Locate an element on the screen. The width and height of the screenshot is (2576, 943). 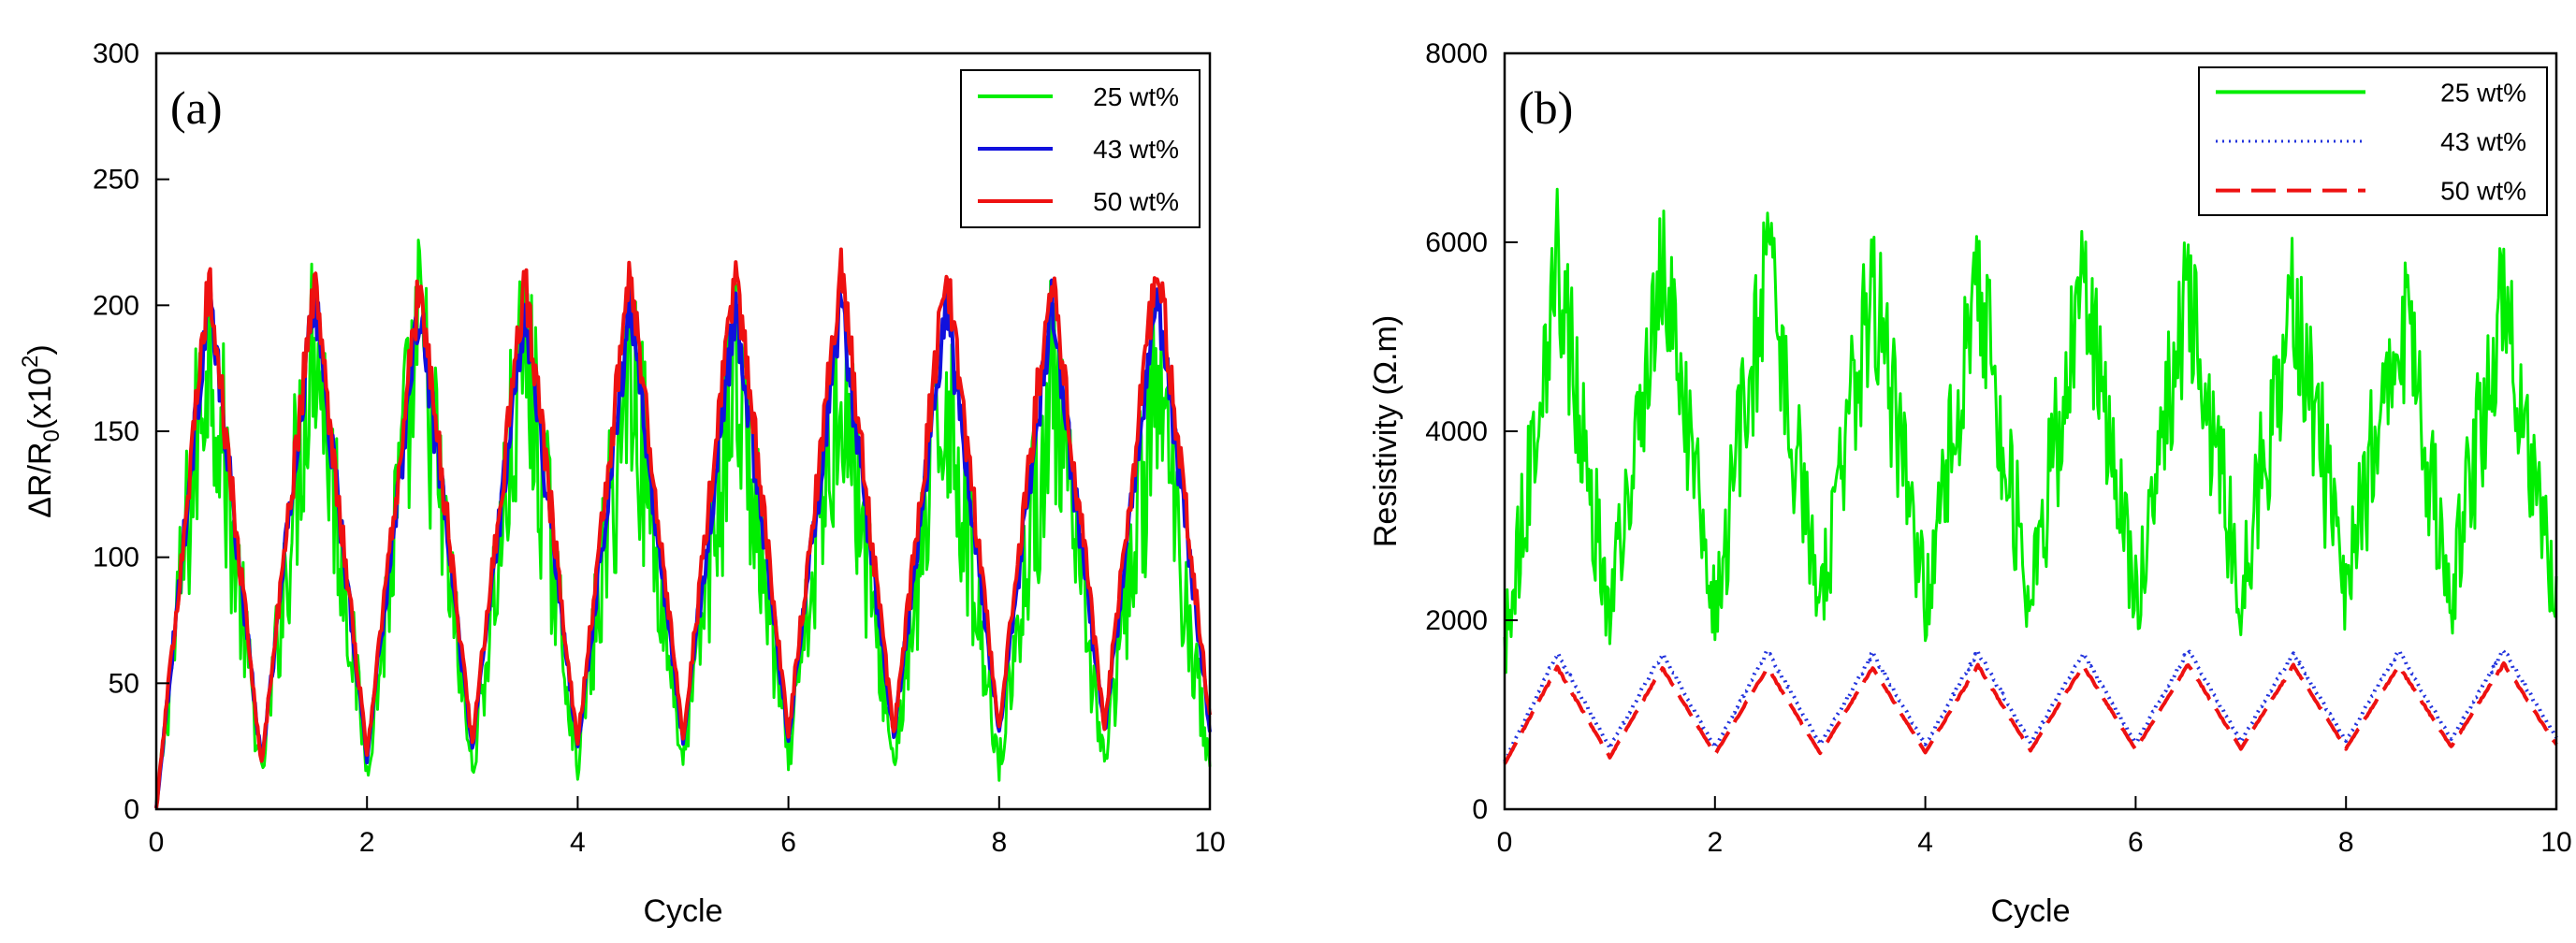
legend-label-a-1: 25 wt% is located at coordinates (1136, 97).